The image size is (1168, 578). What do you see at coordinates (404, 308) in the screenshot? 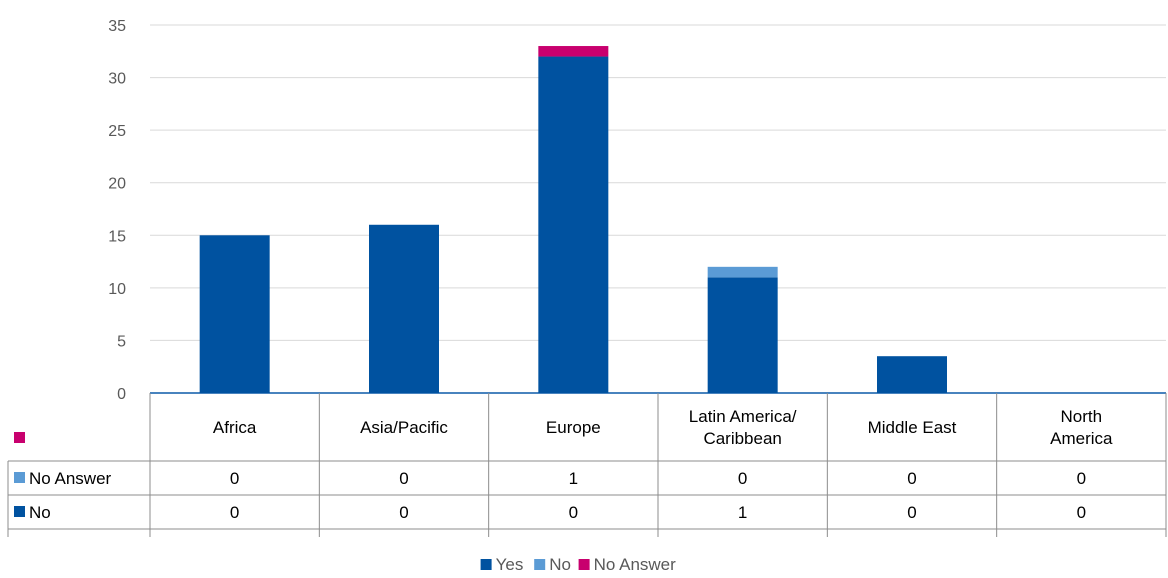
I see `bar-yes-asia-pacific` at bounding box center [404, 308].